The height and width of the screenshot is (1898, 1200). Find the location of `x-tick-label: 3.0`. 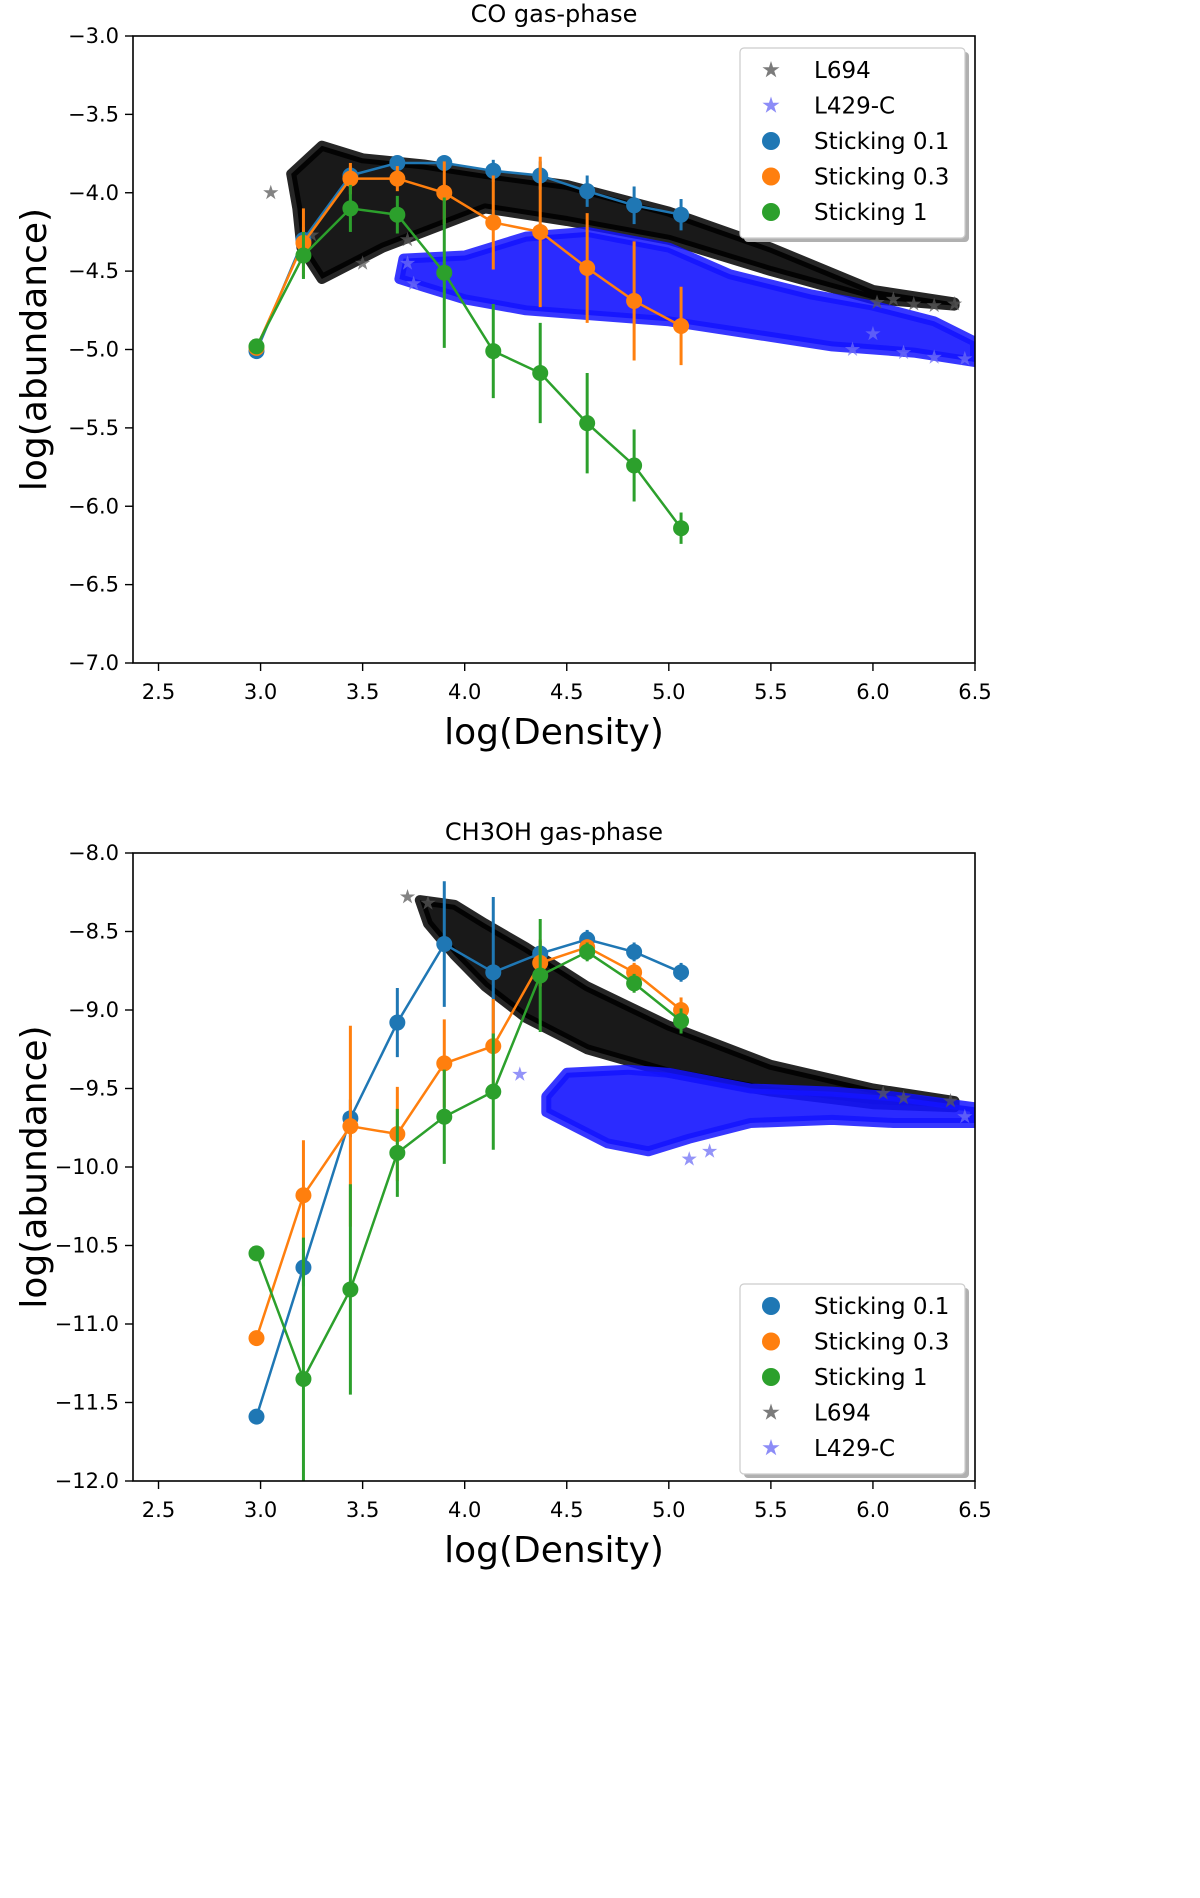

x-tick-label: 3.0 is located at coordinates (260, 692).